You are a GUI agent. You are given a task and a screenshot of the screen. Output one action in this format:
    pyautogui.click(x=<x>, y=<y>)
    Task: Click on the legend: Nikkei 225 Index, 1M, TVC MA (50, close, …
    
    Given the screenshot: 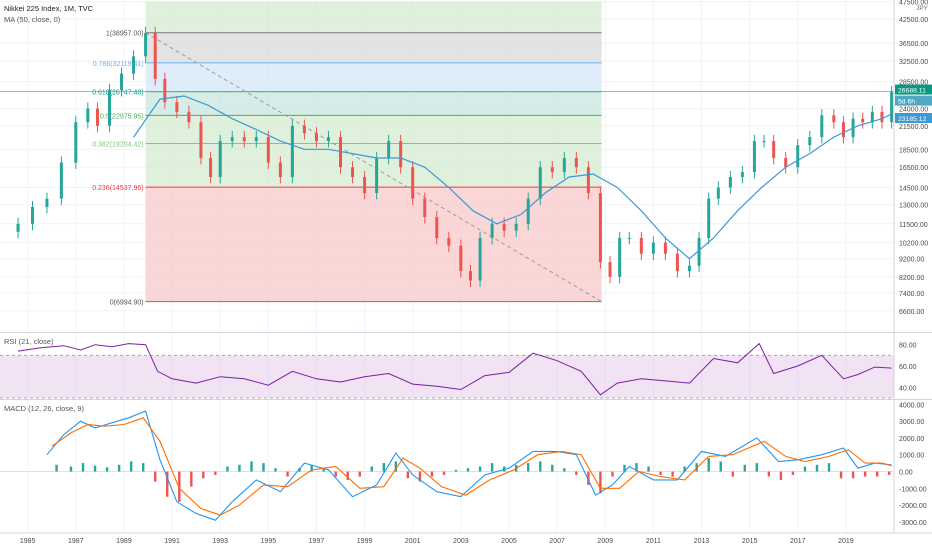 What is the action you would take?
    pyautogui.click(x=49, y=208)
    